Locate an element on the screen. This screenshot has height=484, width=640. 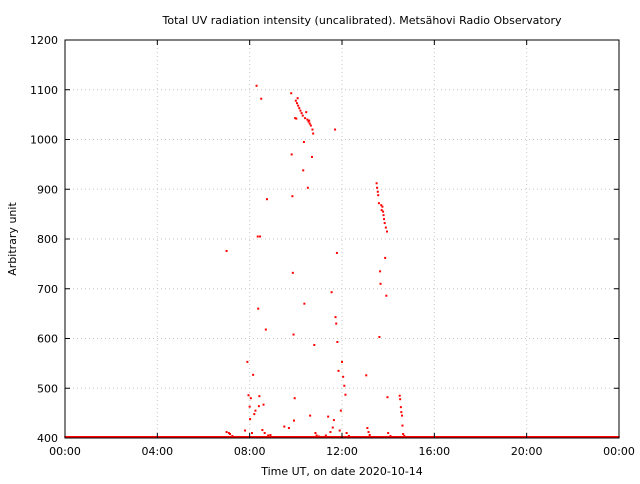
y-tick-label: 500 is located at coordinates (47, 388).